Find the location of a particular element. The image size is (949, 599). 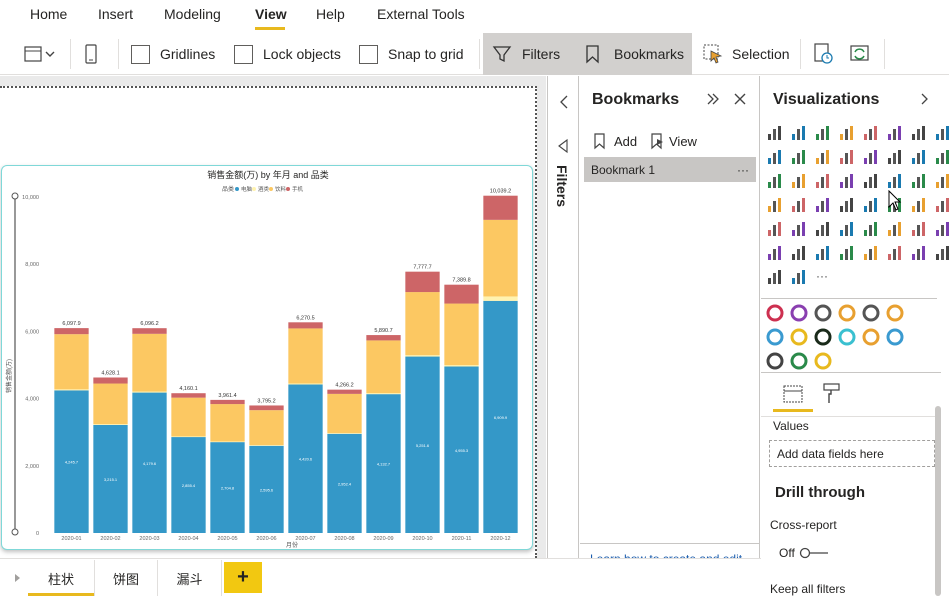

cross-report-toggle: Off is located at coordinates (805, 553).